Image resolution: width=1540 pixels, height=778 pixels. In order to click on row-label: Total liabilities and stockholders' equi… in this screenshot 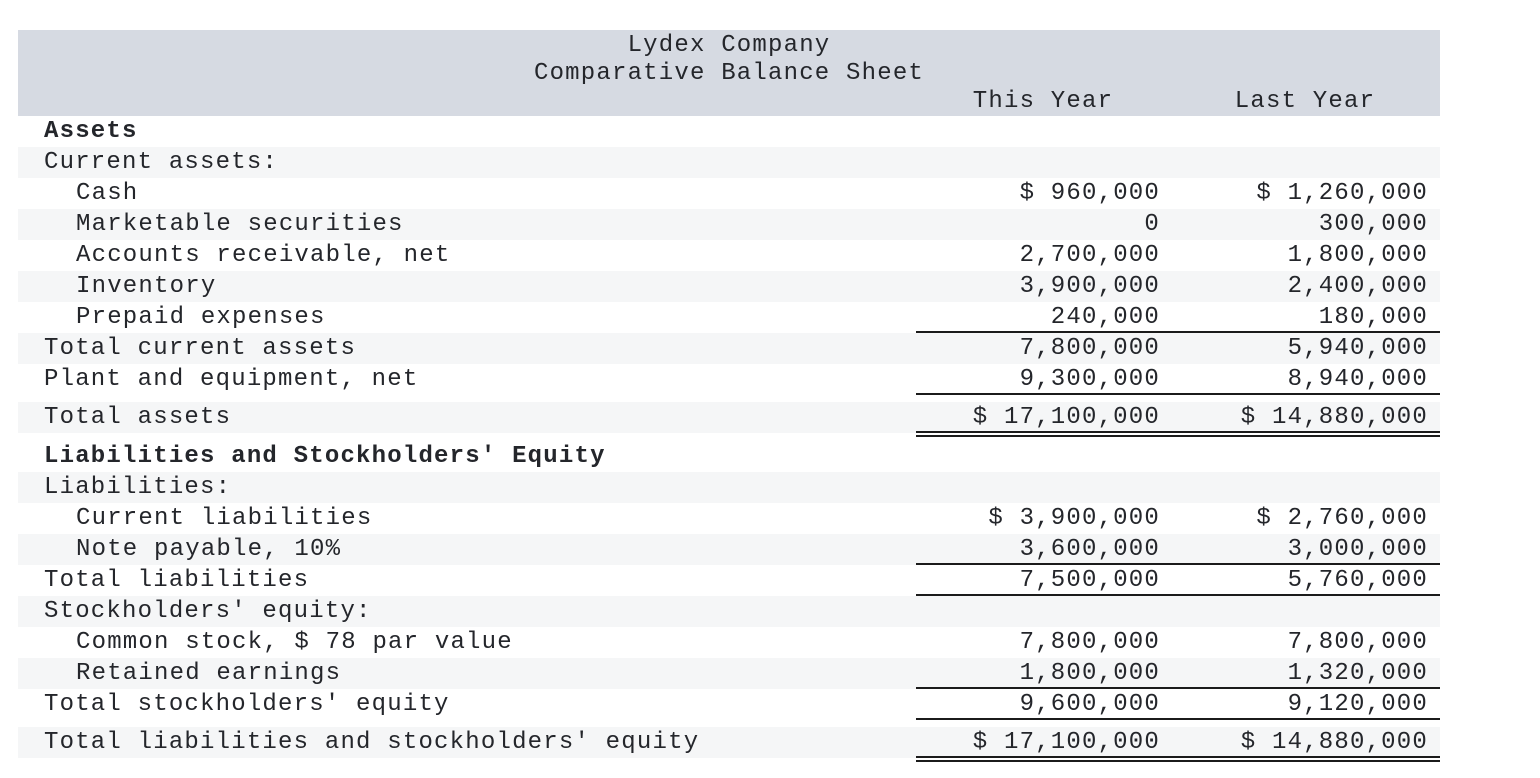, I will do `click(372, 742)`.